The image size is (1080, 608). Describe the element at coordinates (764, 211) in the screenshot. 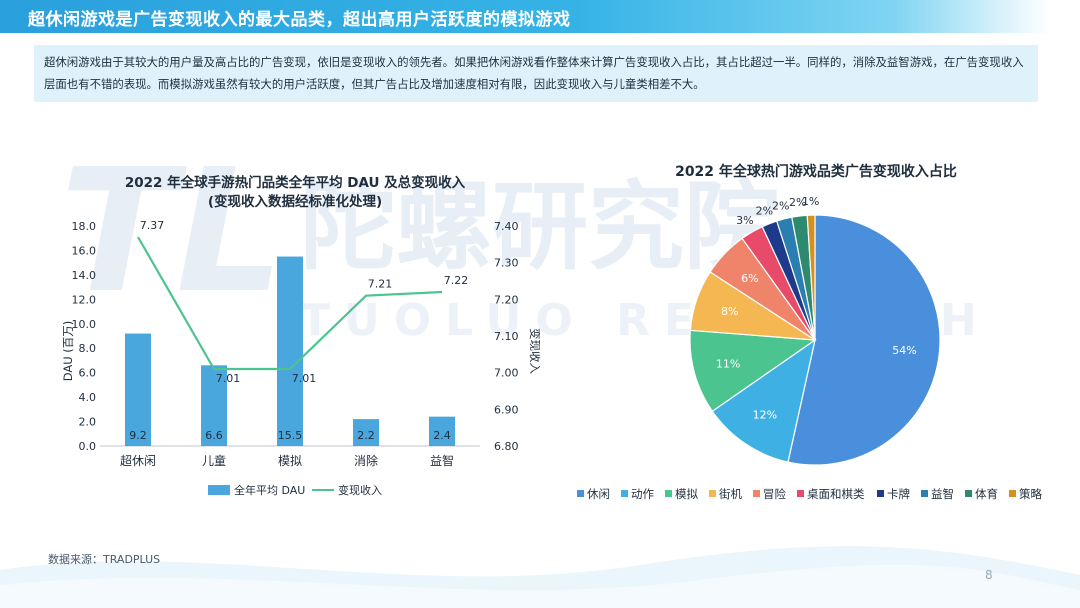

I see `pie-label-6: 2%` at that location.